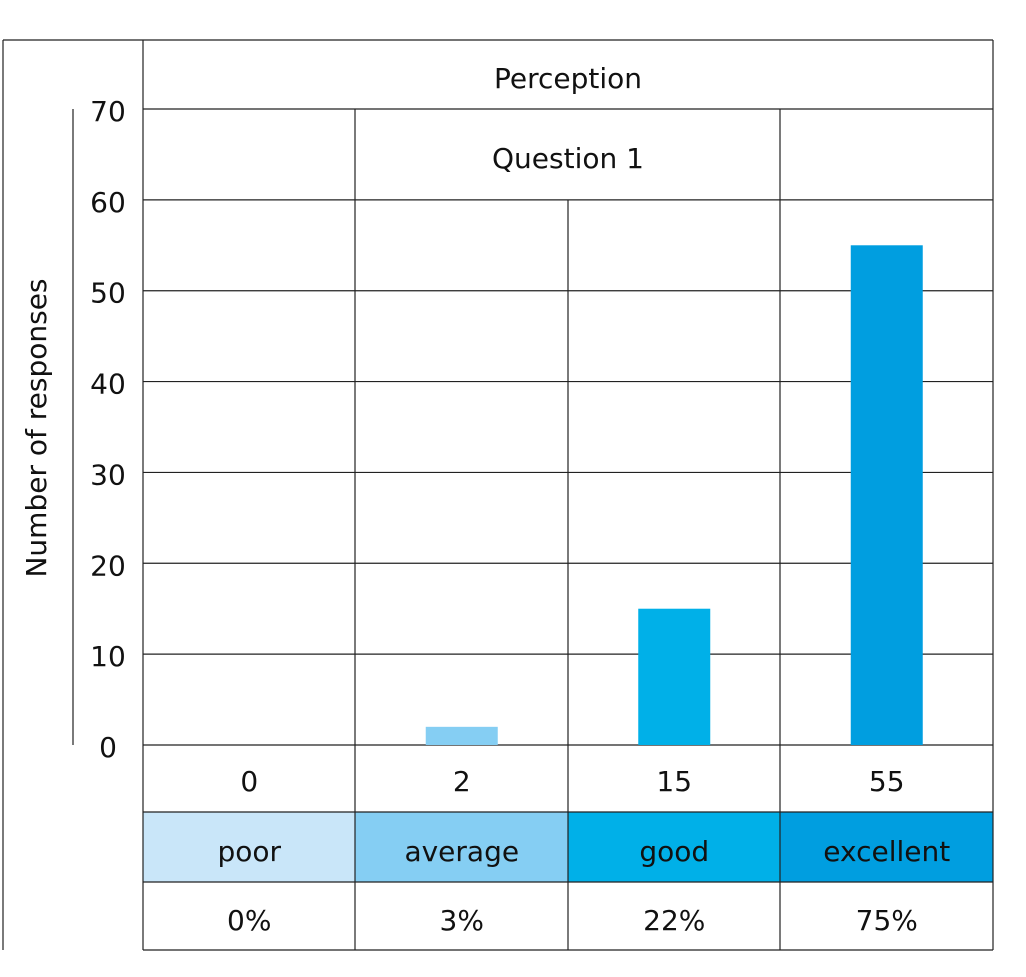 The image size is (1026, 977). What do you see at coordinates (108, 293) in the screenshot?
I see `y-tick-label: 50` at bounding box center [108, 293].